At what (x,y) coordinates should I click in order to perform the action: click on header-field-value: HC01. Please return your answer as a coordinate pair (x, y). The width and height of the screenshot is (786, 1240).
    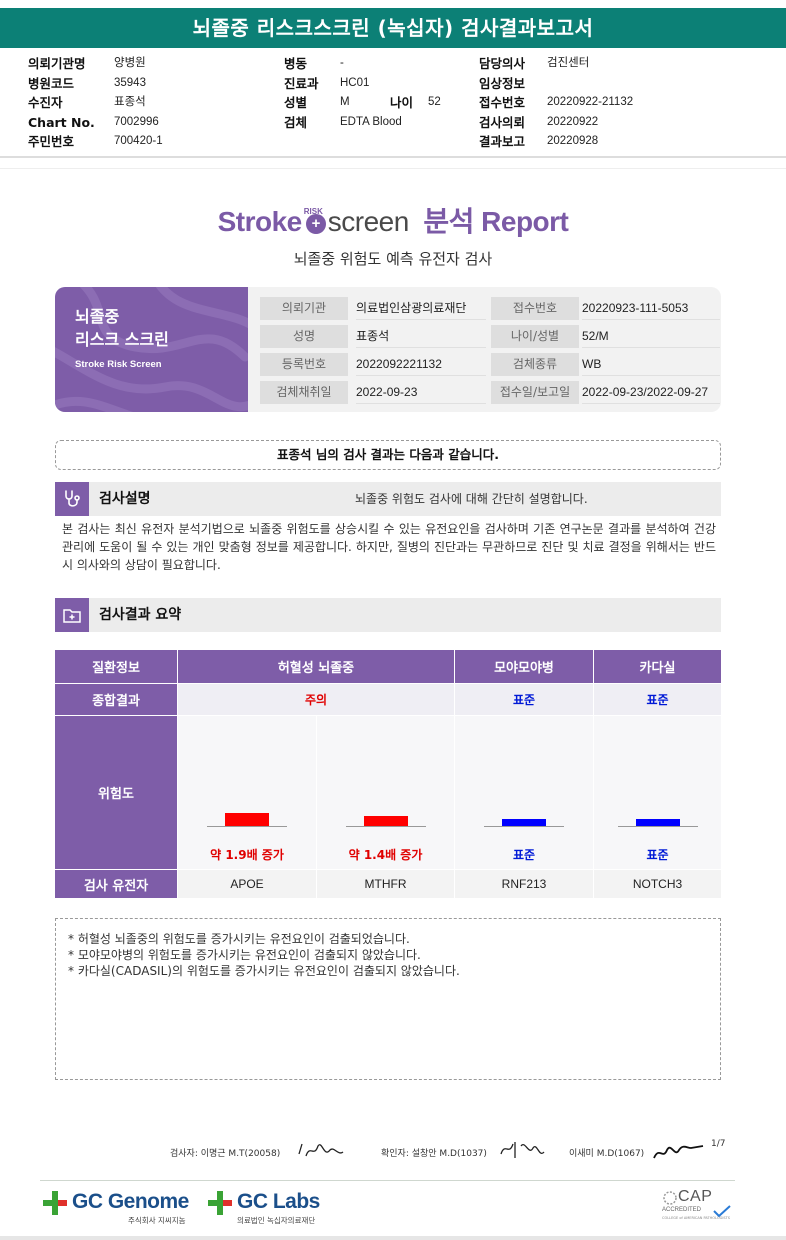
    Looking at the image, I should click on (355, 82).